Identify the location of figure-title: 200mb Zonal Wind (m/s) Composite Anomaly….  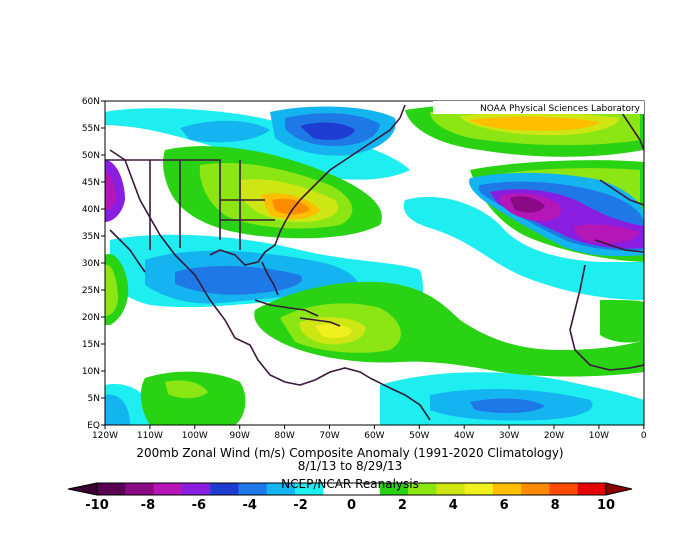
(350, 453).